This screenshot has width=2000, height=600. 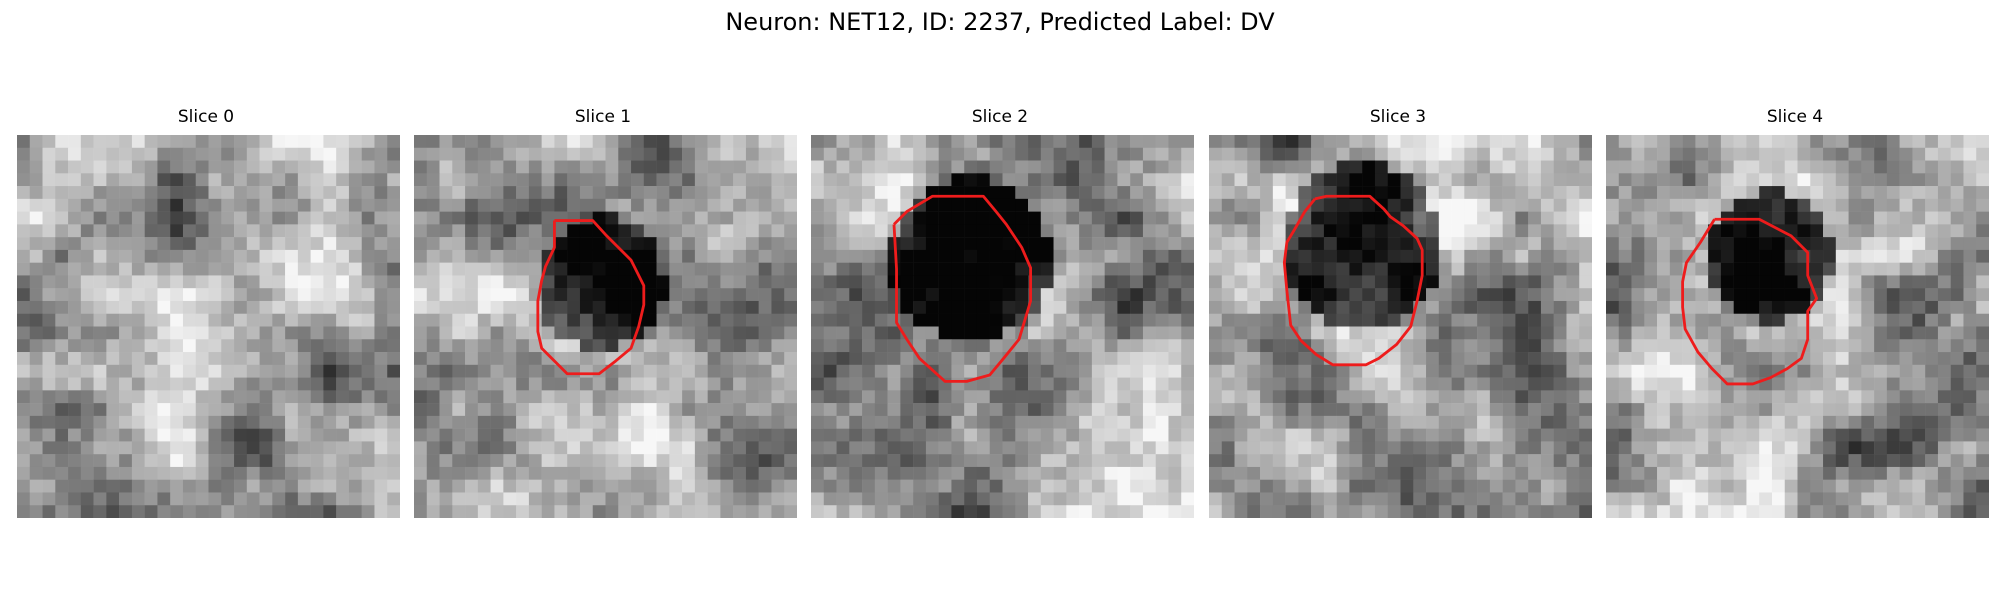 What do you see at coordinates (603, 117) in the screenshot?
I see `slice-title: Slice 1` at bounding box center [603, 117].